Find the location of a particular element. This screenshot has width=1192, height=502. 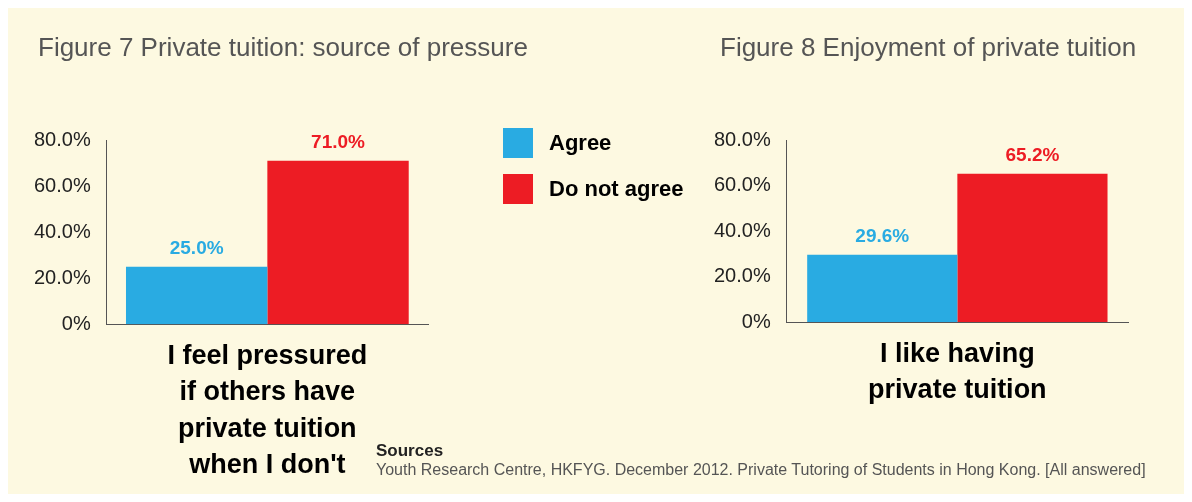

x-tick-label: I feel pressured if others have private tuition when I don't is located at coordinates (267, 409).